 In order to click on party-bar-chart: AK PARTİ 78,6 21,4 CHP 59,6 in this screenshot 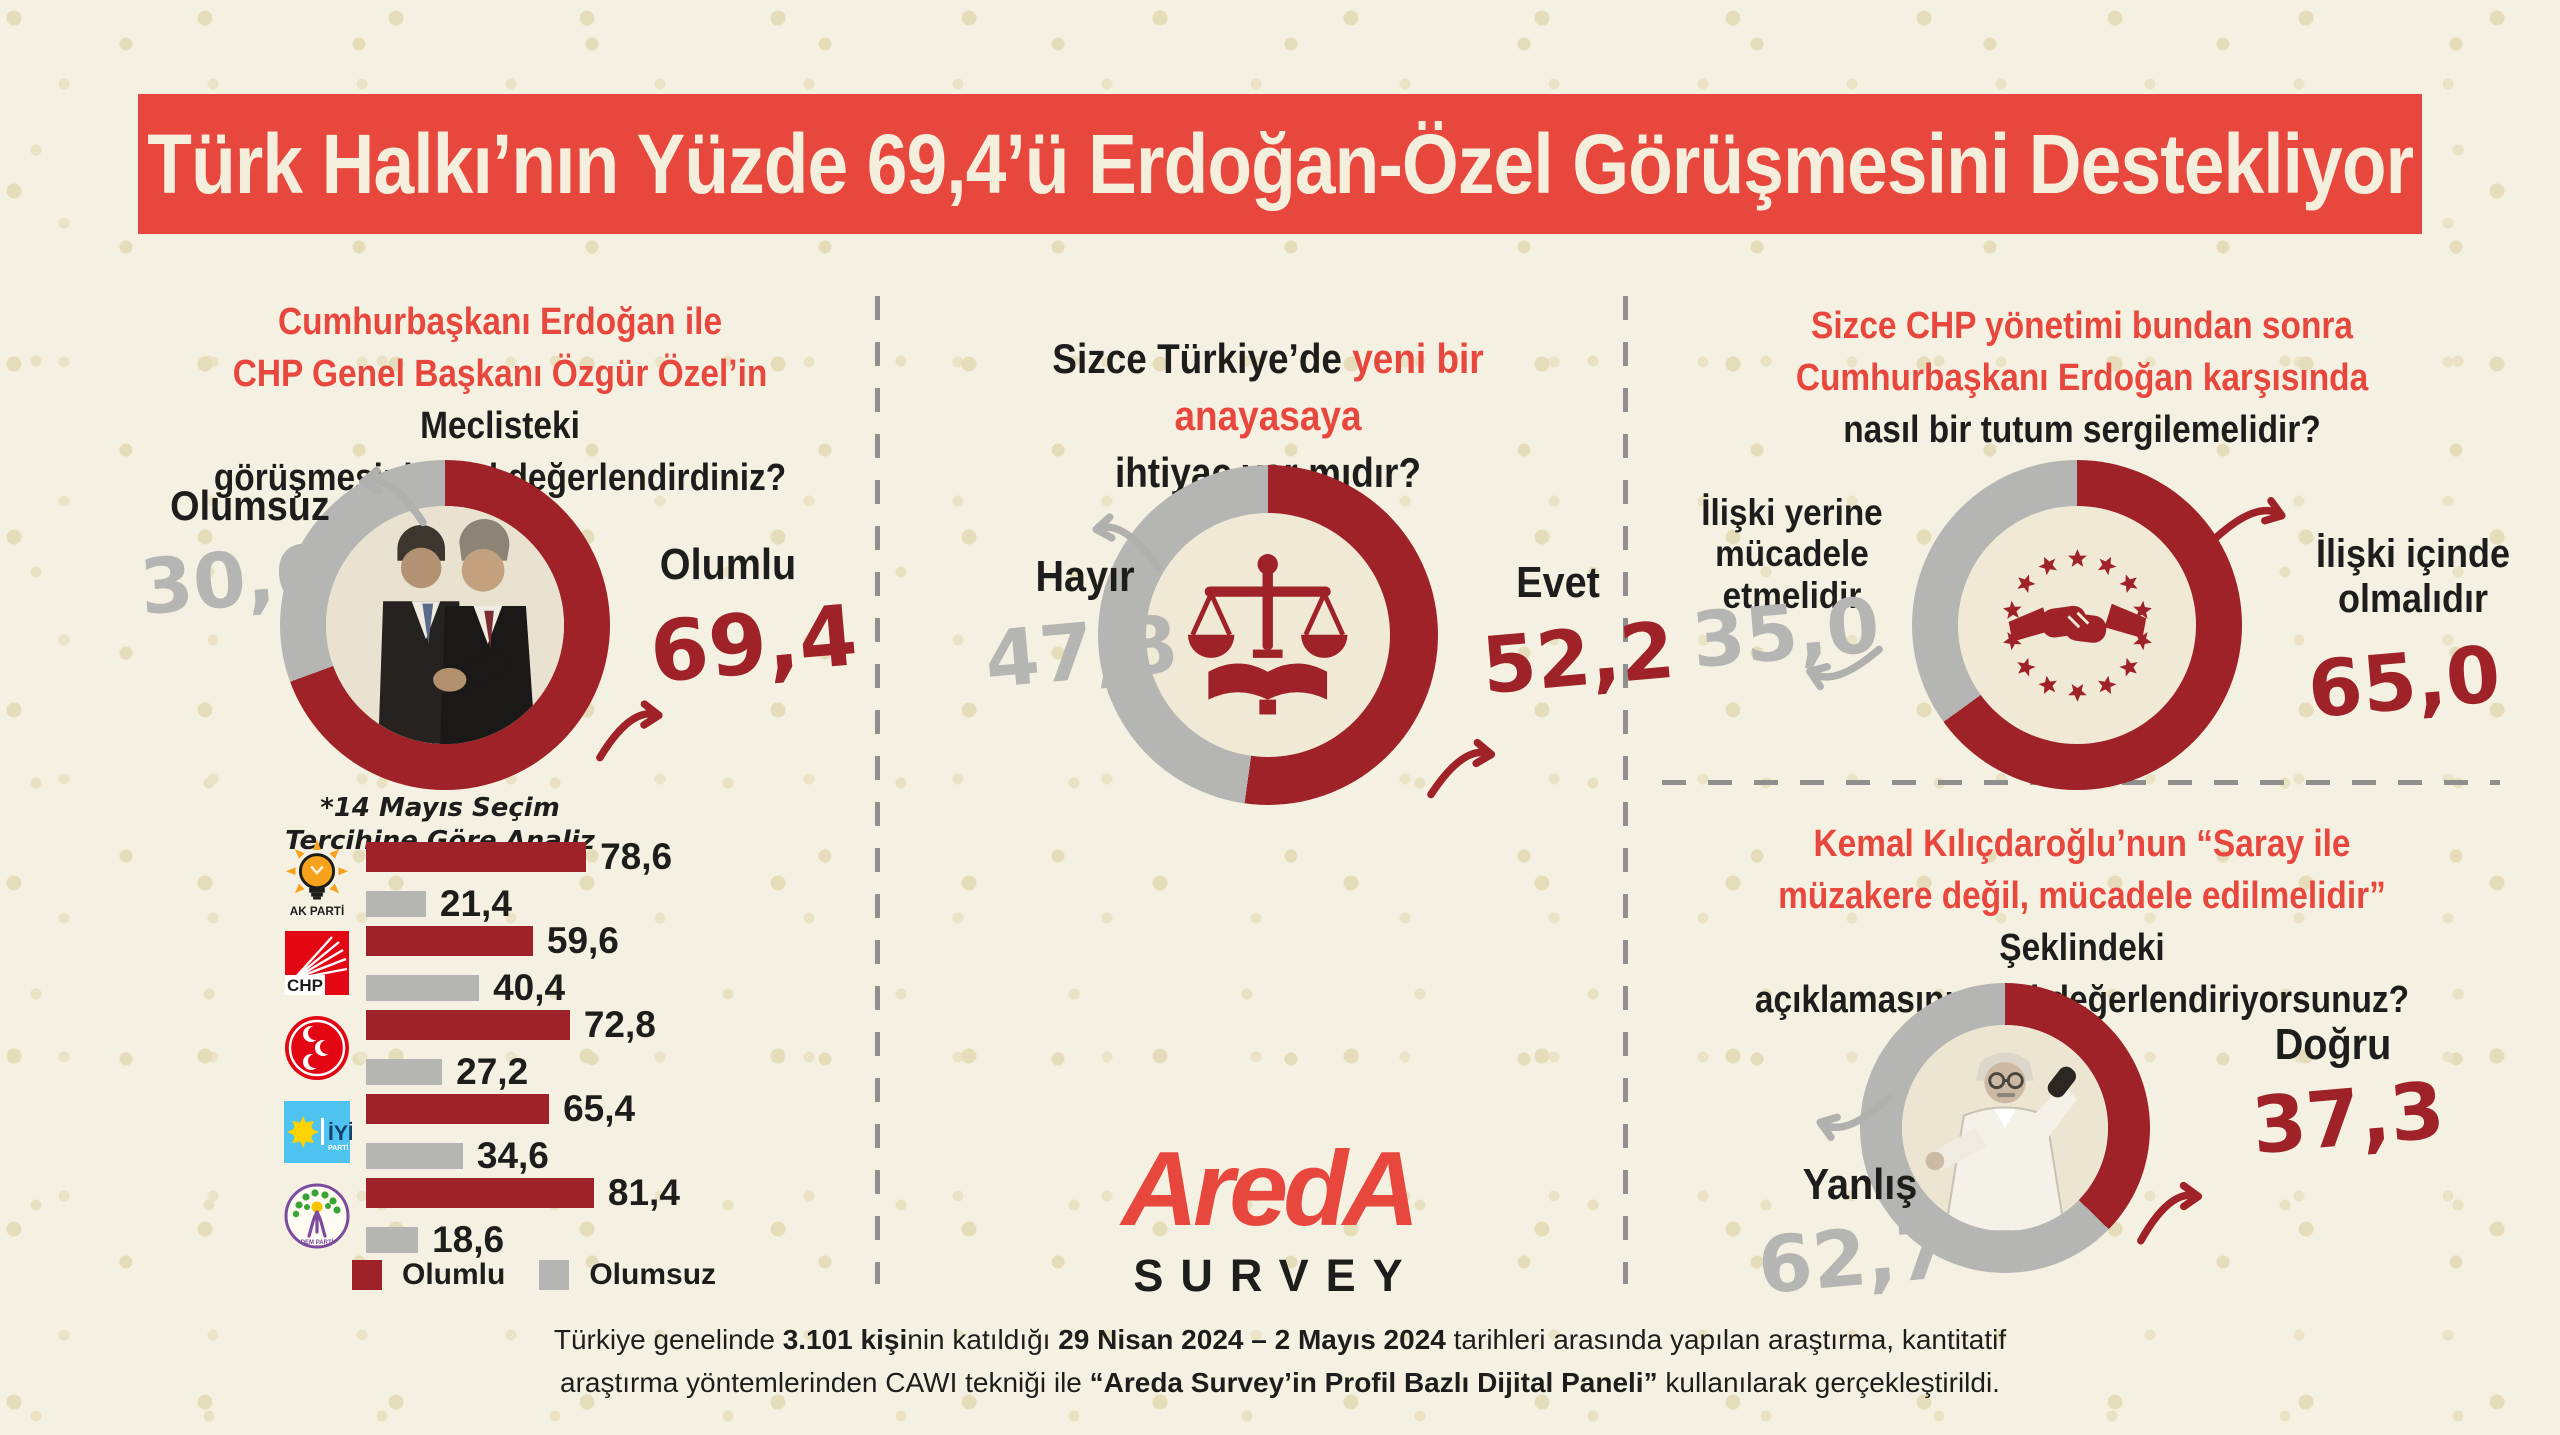, I will do `click(582, 1048)`.